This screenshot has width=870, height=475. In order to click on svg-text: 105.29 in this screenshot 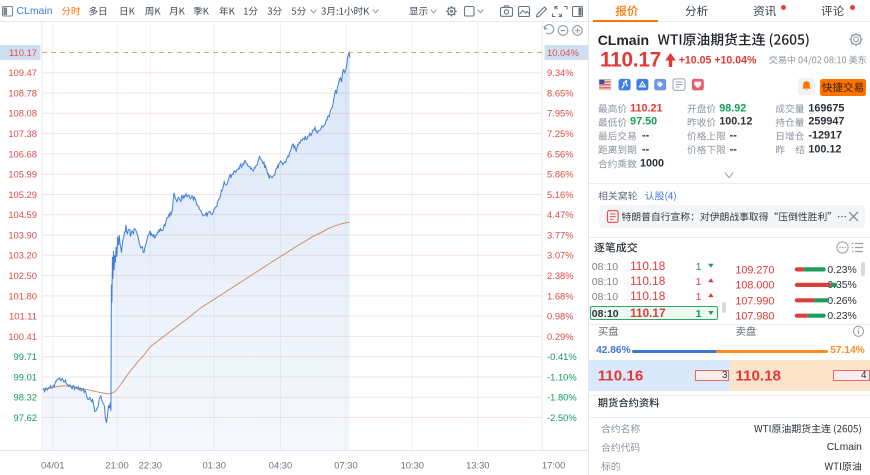, I will do `click(22, 194)`.